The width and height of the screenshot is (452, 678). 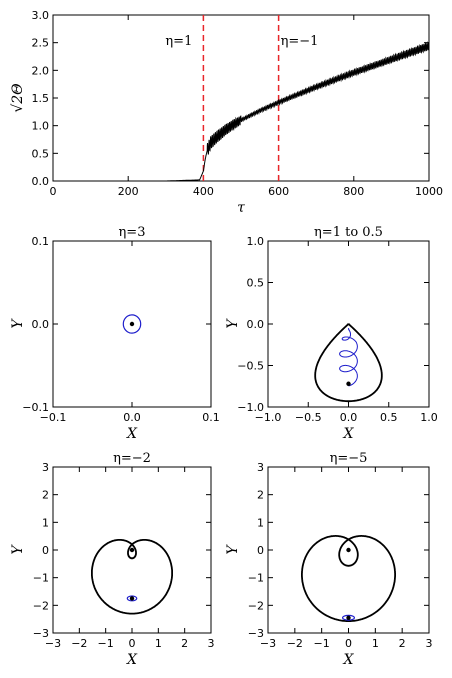 I want to click on panel-title: η=−5, so click(x=349, y=458).